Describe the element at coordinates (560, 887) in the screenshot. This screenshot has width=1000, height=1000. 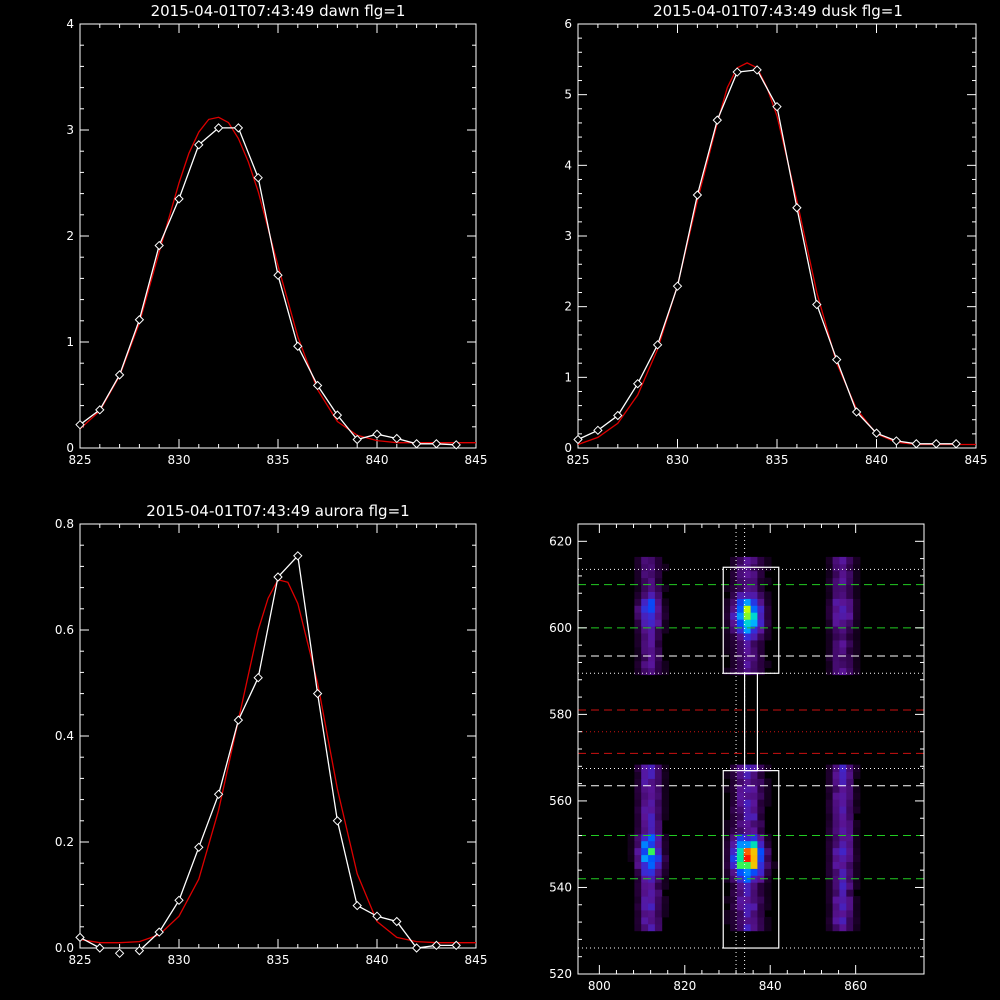
I see `y-tick-label: 540` at that location.